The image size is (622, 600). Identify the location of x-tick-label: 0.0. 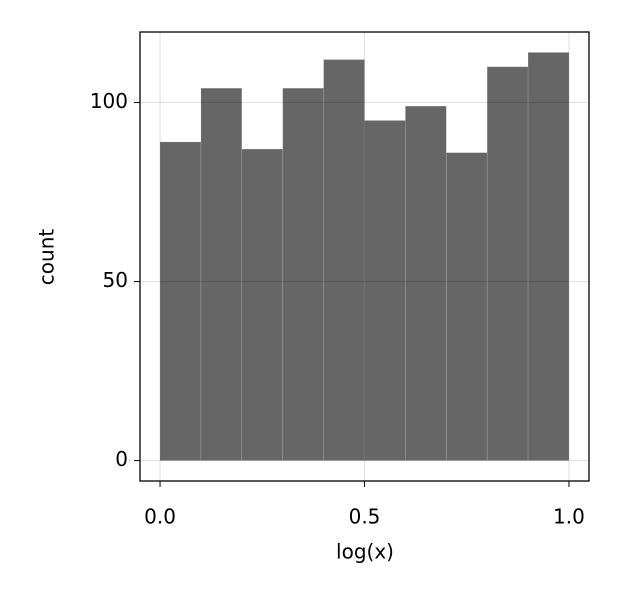
(160, 517).